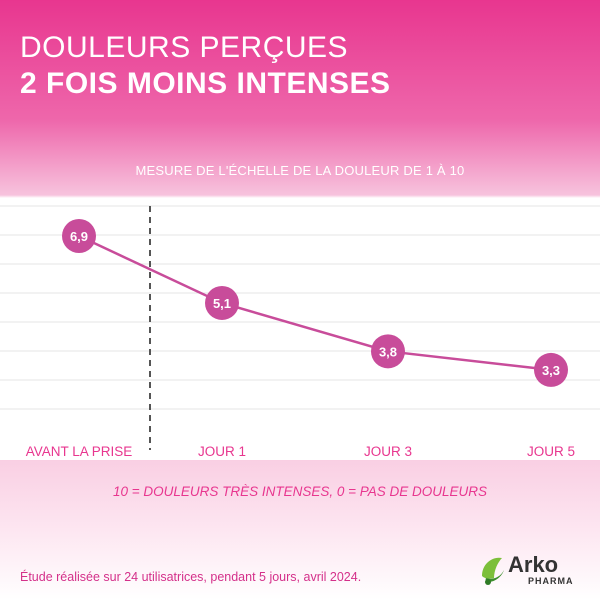 The width and height of the screenshot is (600, 600). I want to click on arko-pharma-logo: Arko PHARMA, so click(528, 569).